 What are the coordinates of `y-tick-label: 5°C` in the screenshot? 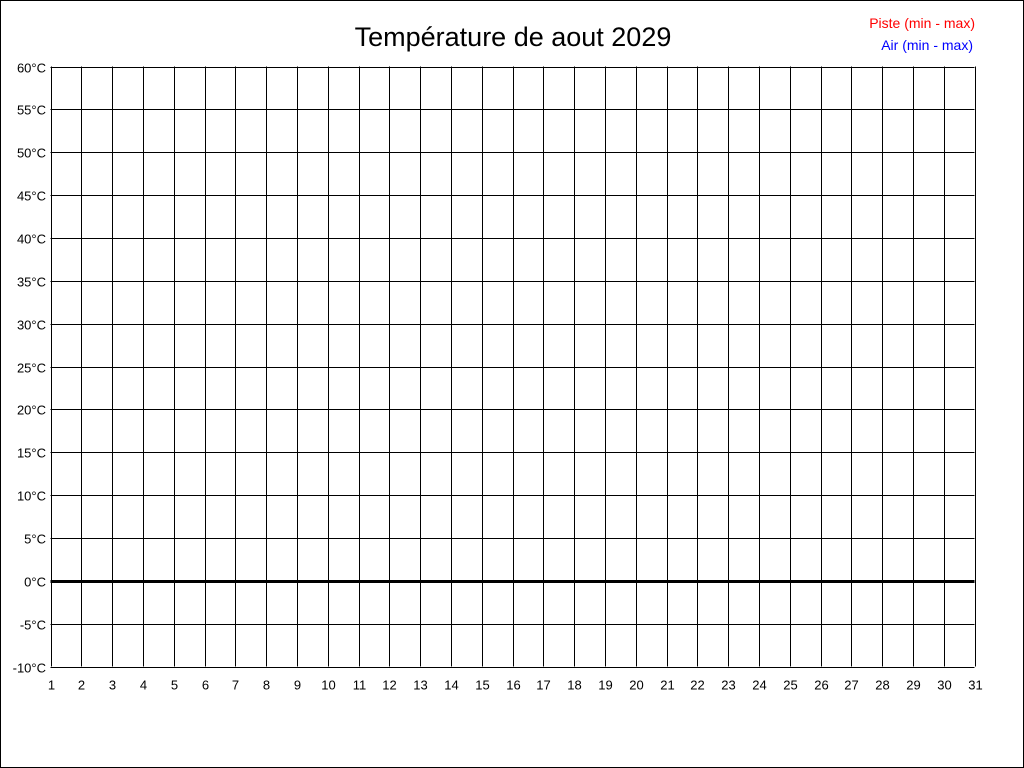 It's located at (35, 539).